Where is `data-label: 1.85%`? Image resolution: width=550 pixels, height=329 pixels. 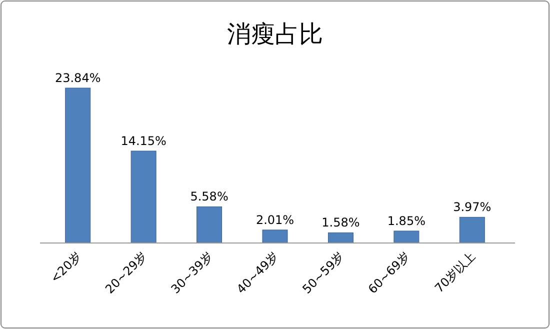
data-label: 1.85% is located at coordinates (406, 221).